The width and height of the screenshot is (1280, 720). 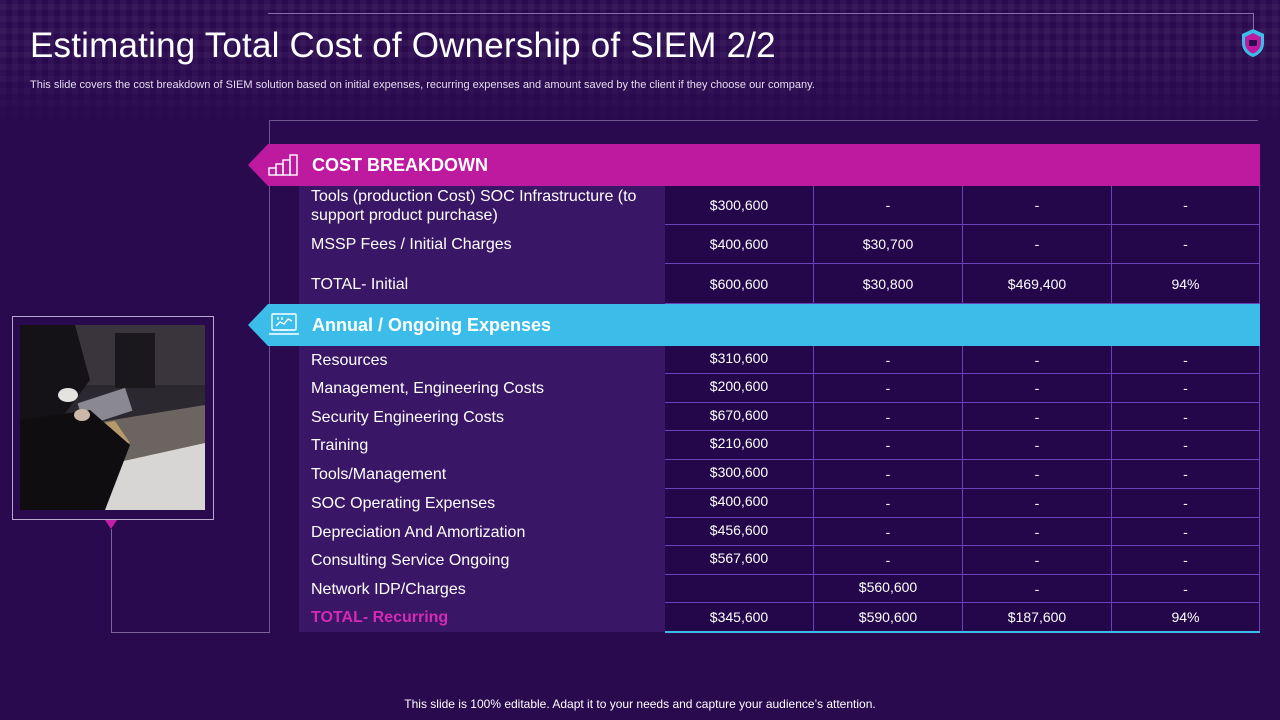 What do you see at coordinates (482, 417) in the screenshot?
I see `row-label: Security Engineering Costs` at bounding box center [482, 417].